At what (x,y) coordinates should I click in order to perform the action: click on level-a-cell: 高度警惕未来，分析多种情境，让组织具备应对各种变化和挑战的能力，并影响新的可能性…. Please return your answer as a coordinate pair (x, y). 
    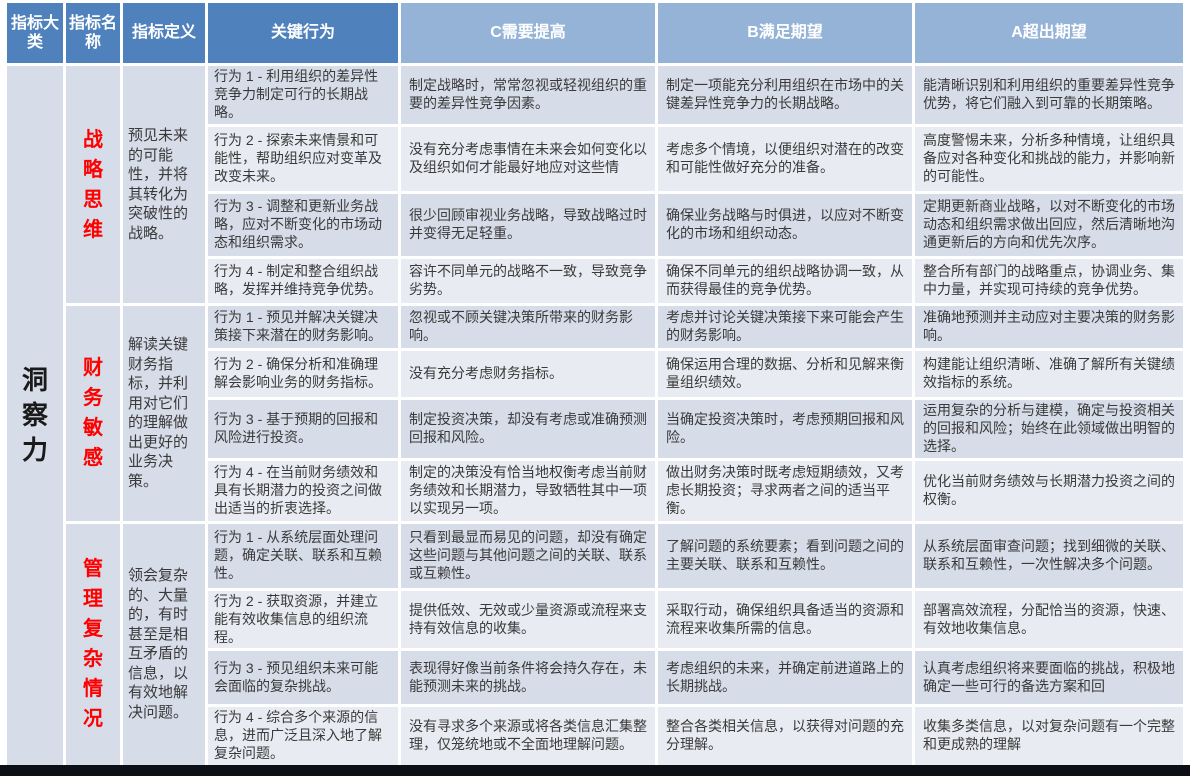
    Looking at the image, I should click on (1049, 159).